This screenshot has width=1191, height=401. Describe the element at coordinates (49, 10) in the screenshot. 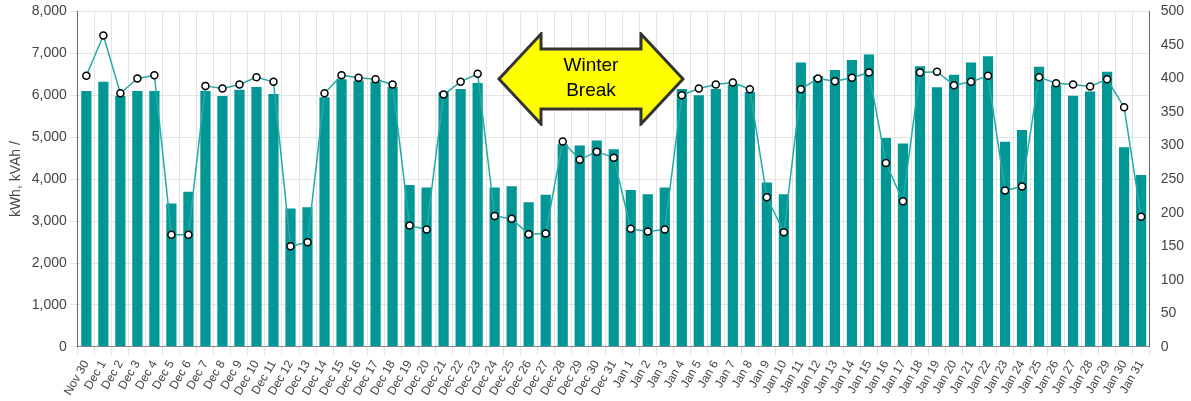

I see `y-tick-label: 8,000` at that location.